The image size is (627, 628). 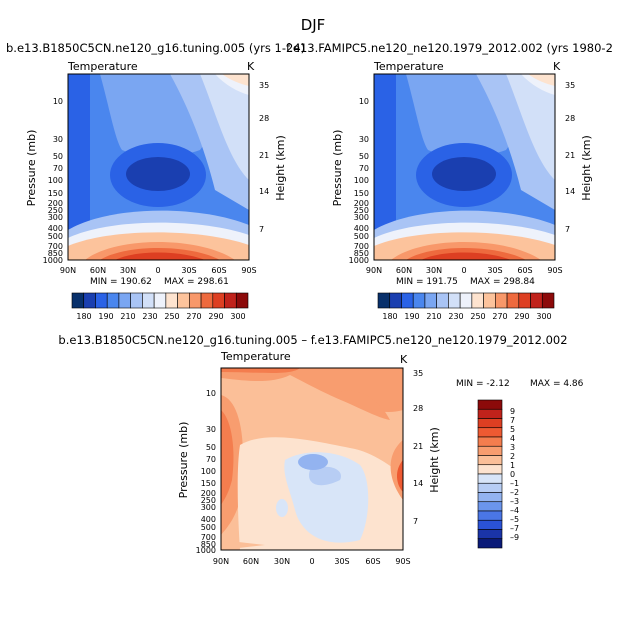 I want to click on panel-a-frame, so click(x=158, y=167).